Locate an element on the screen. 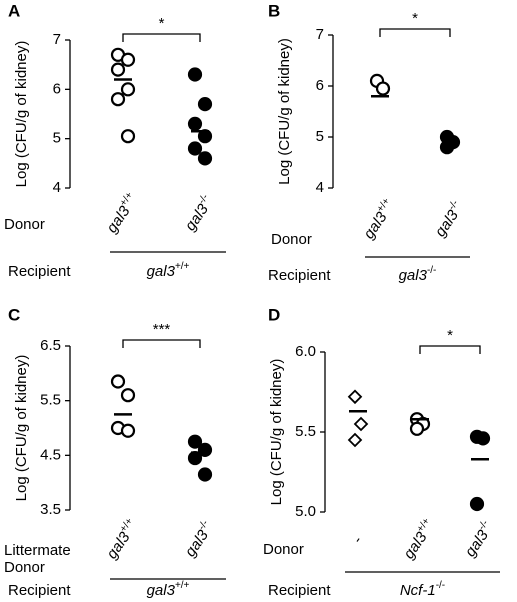  panel-letter: B is located at coordinates (274, 10).